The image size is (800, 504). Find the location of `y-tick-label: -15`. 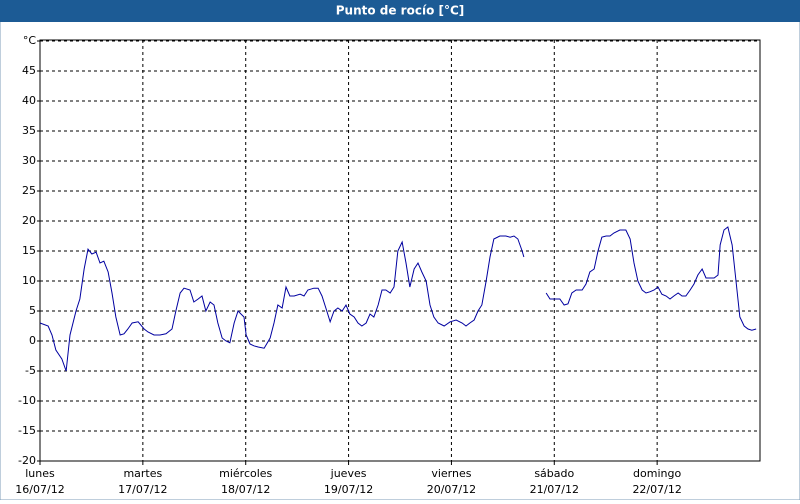

y-tick-label: -15 is located at coordinates (27, 430).